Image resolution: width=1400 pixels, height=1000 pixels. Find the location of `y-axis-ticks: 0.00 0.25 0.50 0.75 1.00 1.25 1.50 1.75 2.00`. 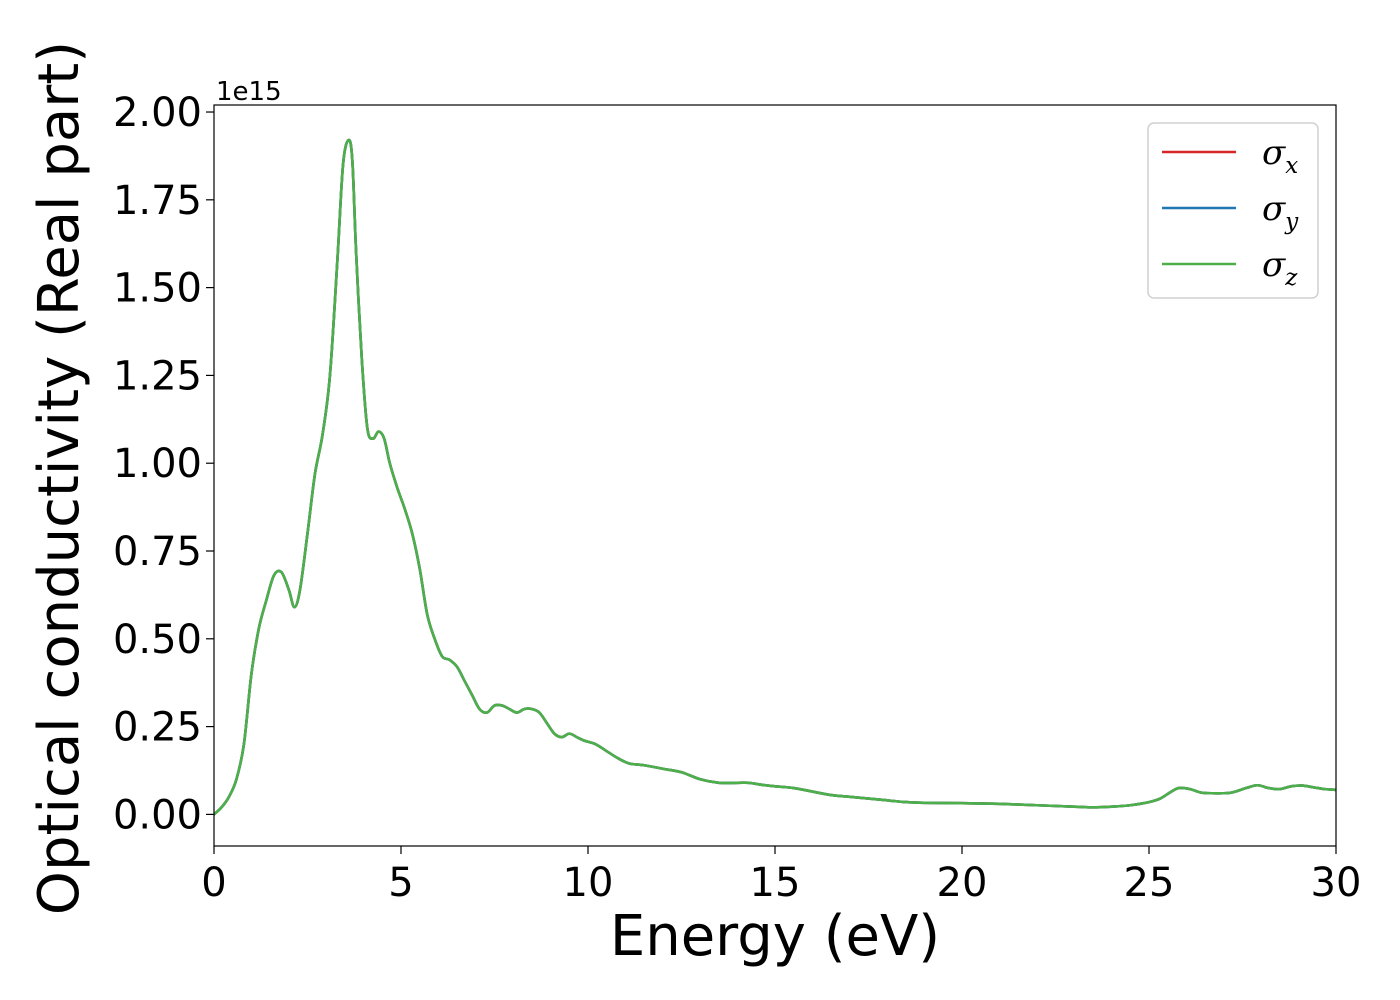

y-axis-ticks: 0.00 0.25 0.50 0.75 1.00 1.25 1.50 1.75 2.00 is located at coordinates (163, 464).